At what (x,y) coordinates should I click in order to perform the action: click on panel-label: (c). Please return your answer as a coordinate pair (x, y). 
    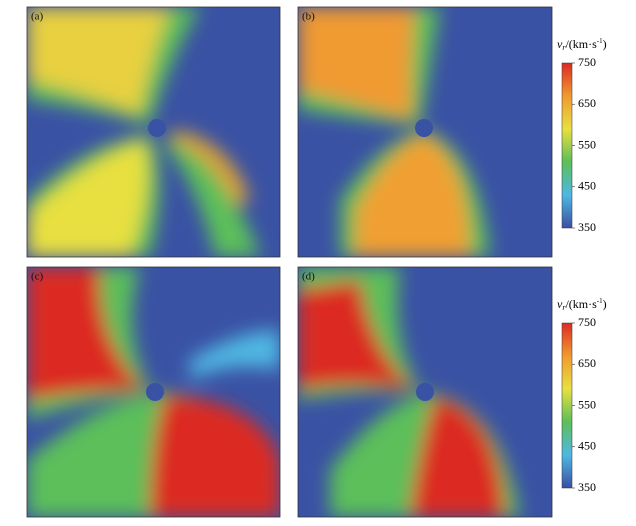
    Looking at the image, I should click on (37, 277).